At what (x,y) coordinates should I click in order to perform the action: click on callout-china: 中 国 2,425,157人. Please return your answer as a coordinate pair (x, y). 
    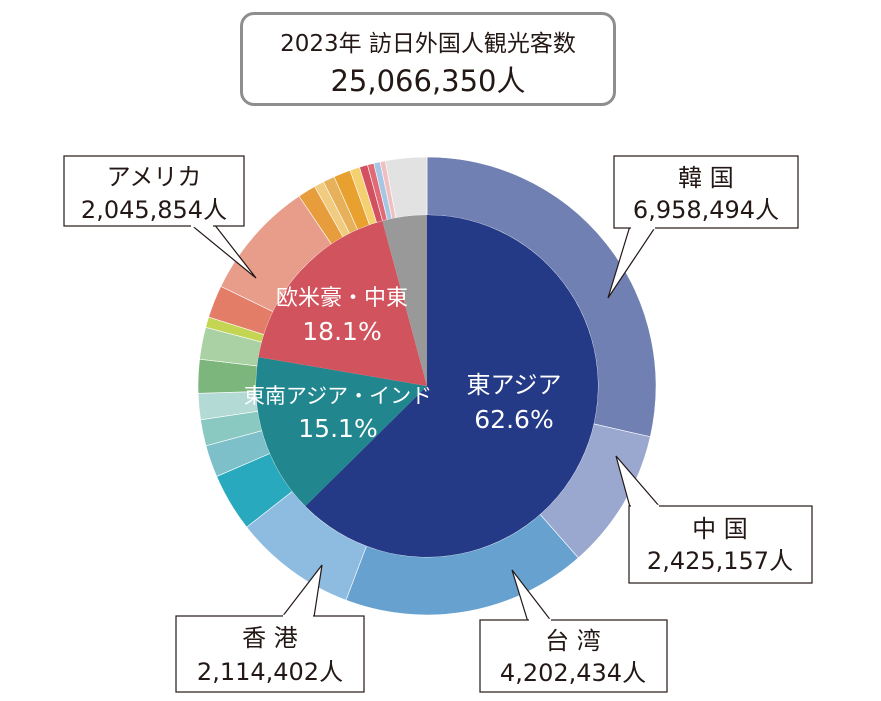
    Looking at the image, I should click on (714, 519).